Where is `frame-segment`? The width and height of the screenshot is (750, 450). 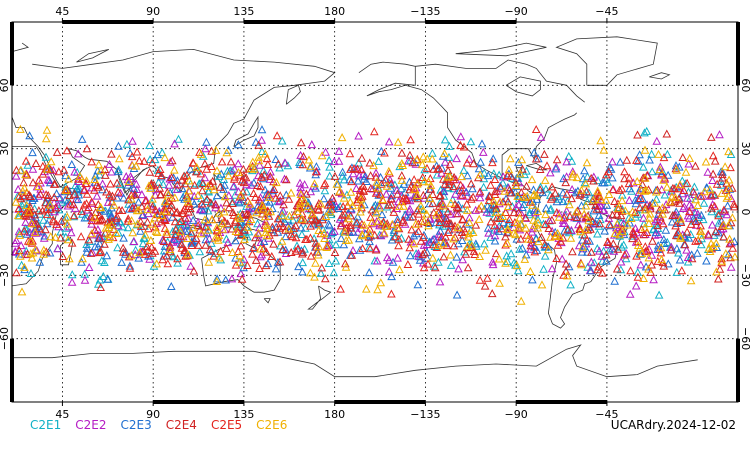
frame-segment is located at coordinates (471, 22).